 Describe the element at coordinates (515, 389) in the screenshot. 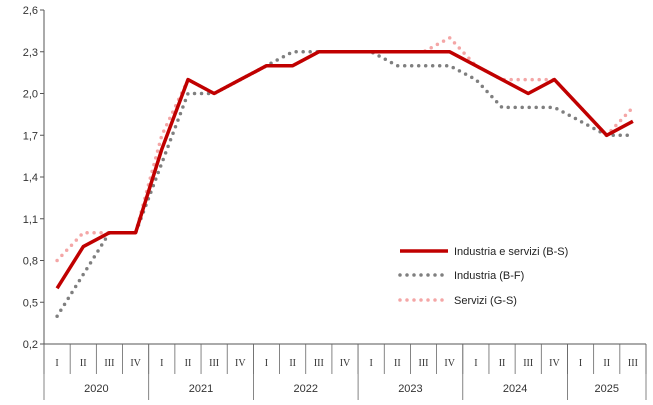

I see `year-label: 2024` at that location.